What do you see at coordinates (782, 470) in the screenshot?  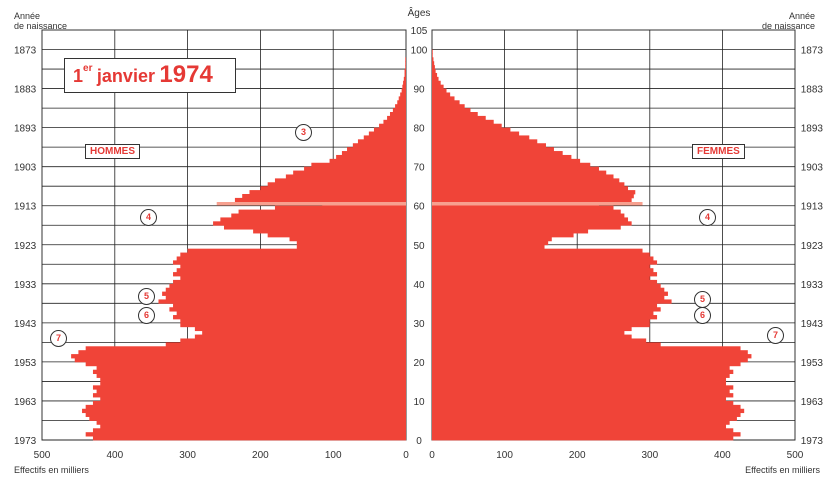 I see `right-x-axis-title: Effectifs en milliers` at bounding box center [782, 470].